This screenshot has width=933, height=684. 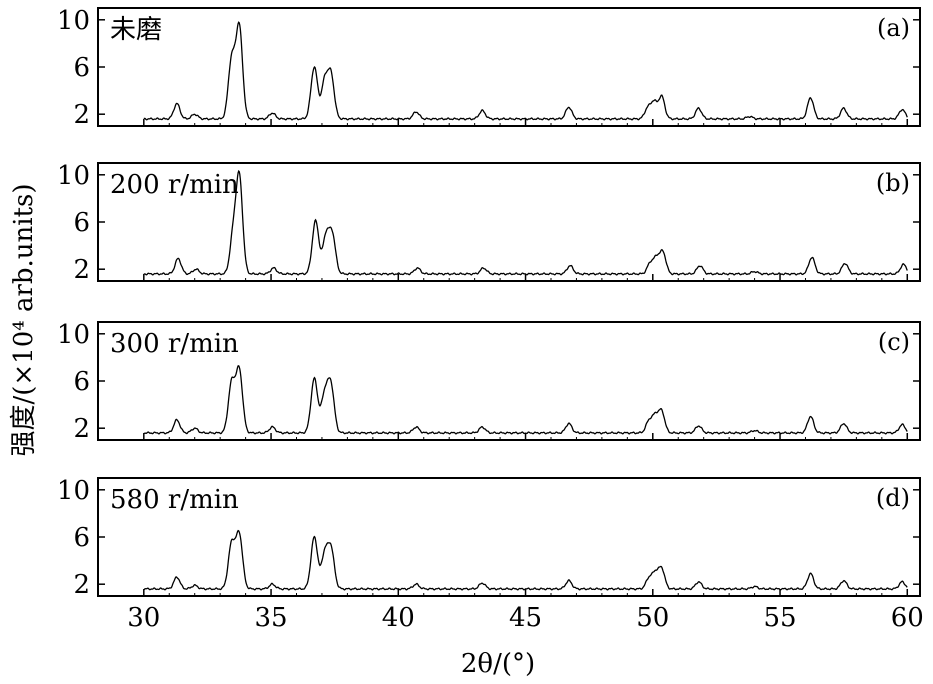 What do you see at coordinates (498, 664) in the screenshot?
I see `x-axis-label: 2θ/(°)` at bounding box center [498, 664].